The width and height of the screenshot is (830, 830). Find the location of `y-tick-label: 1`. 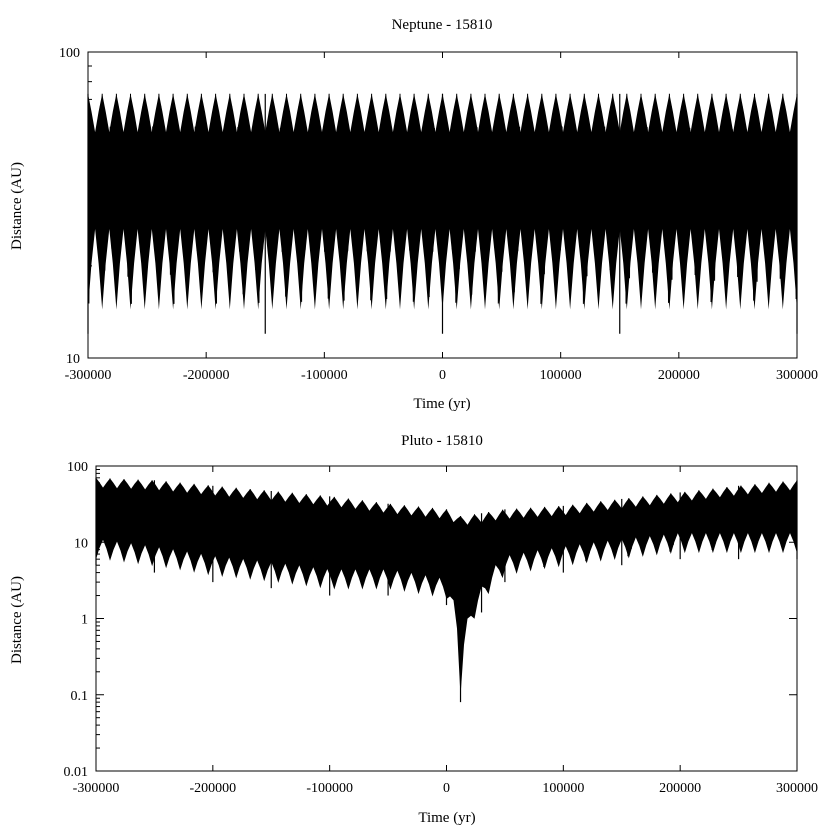

y-tick-label: 1 is located at coordinates (84, 620).